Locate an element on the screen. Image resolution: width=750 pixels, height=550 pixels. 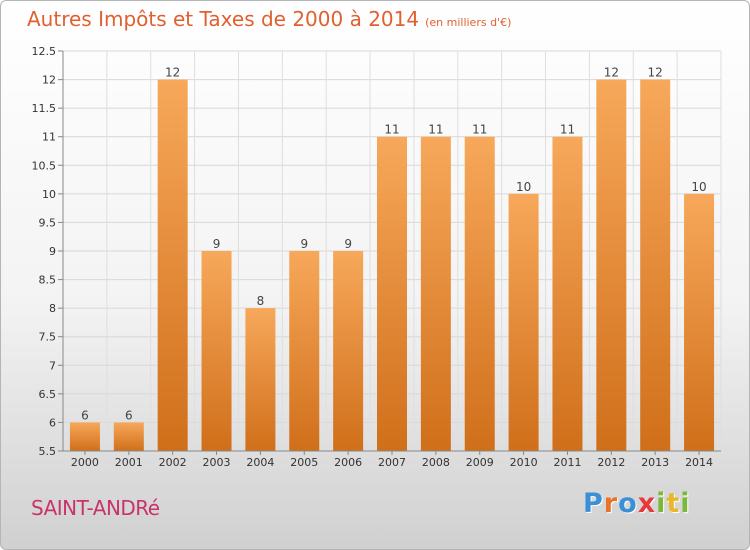
x-tick-label: 2007 is located at coordinates (392, 462).